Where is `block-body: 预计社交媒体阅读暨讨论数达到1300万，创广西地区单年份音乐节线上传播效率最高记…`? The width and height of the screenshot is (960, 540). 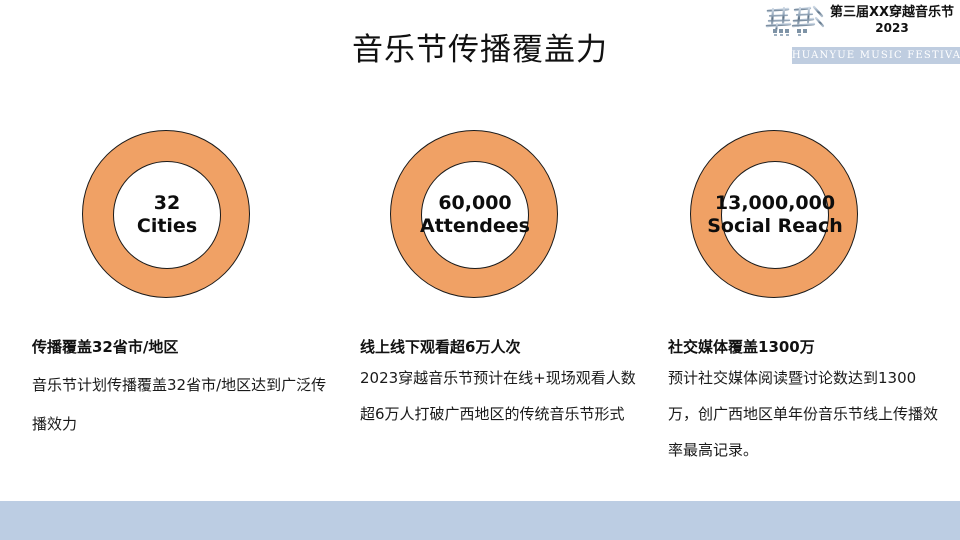 block-body: 预计社交媒体阅读暨讨论数达到1300万，创广西地区单年份音乐节线上传播效率最高记… is located at coordinates (803, 414).